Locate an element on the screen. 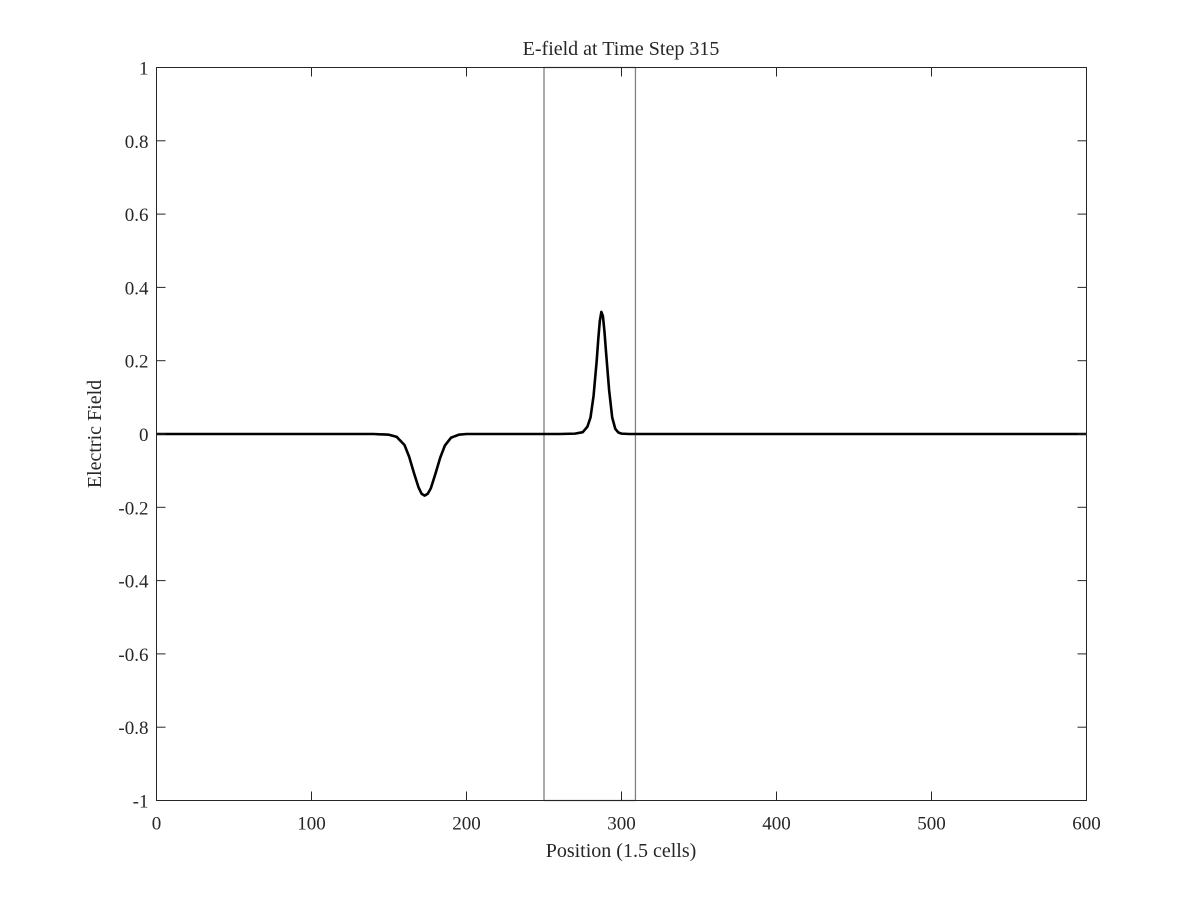  chart-title: E-field at Time Step 315 is located at coordinates (621, 49).